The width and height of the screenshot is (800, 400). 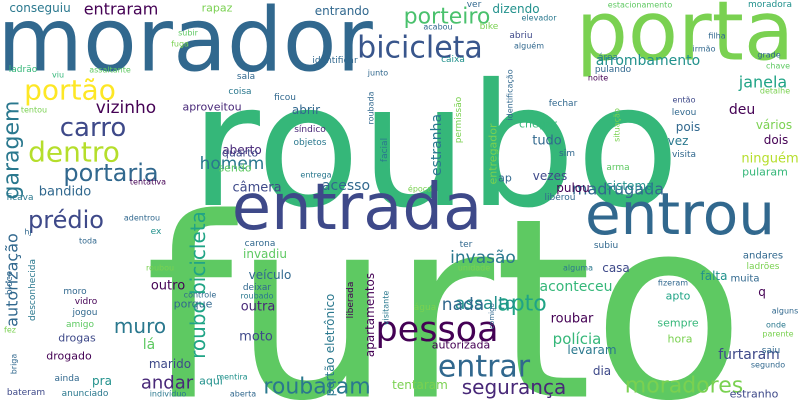 I want to click on word-aconteceu: aconteceu, so click(x=575, y=287).